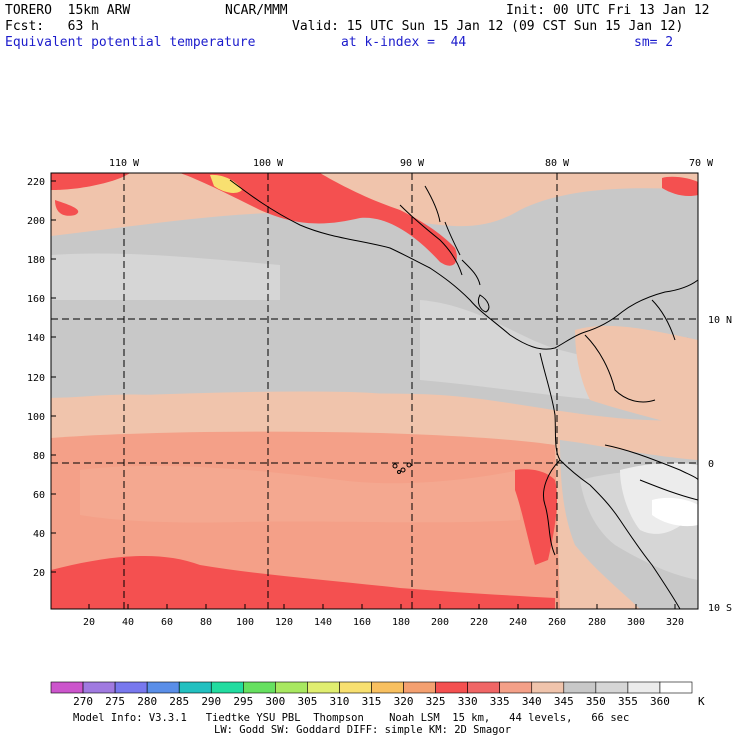 The image size is (740, 740). What do you see at coordinates (53, 376) in the screenshot?
I see `y-tick-marks` at bounding box center [53, 376].